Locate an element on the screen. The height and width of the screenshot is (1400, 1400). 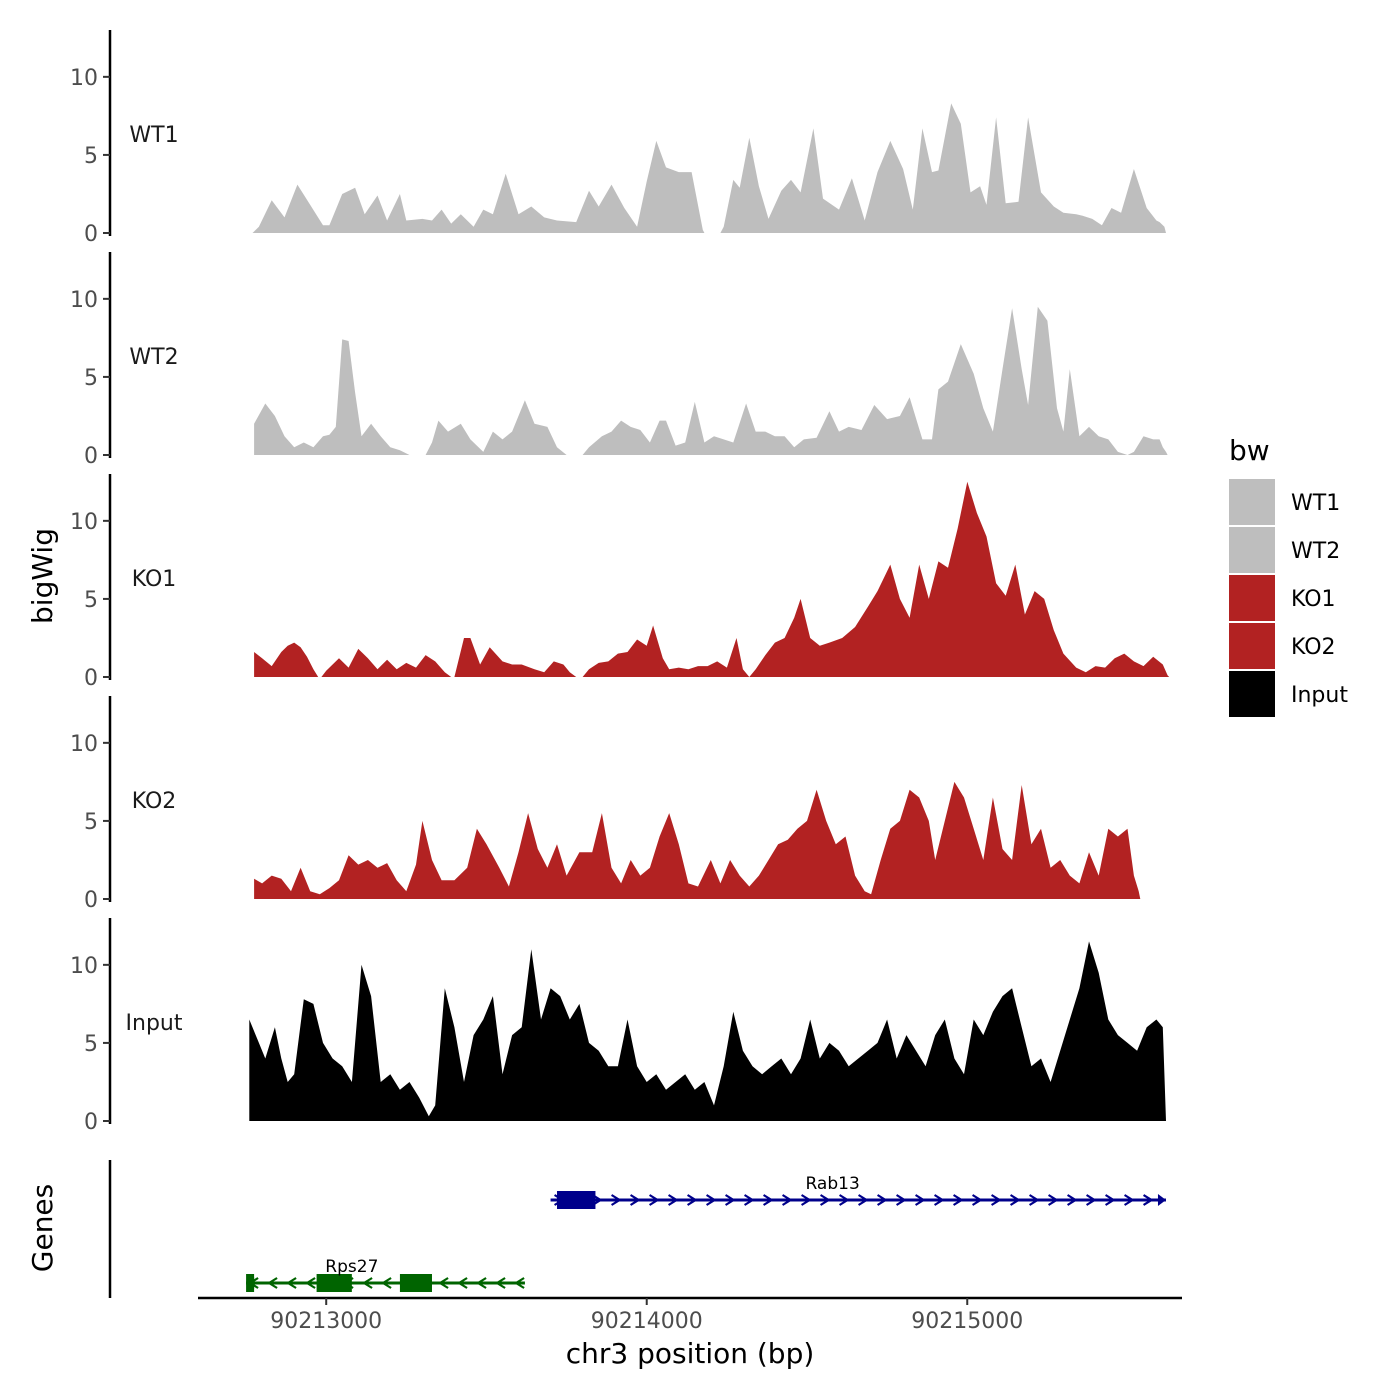
track-wt1: 0 5 10 WT1 is located at coordinates (618, 138).